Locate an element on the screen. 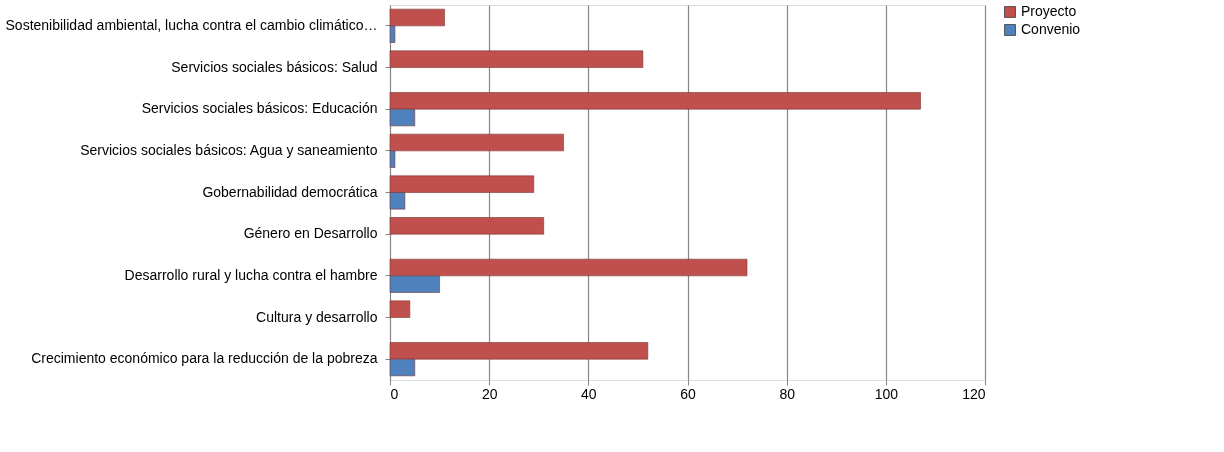  y-tick-label: Servicios sociales básicos: Educación is located at coordinates (259, 108).